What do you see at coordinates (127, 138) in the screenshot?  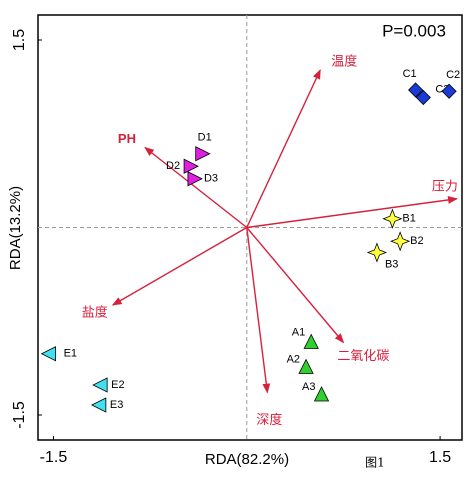 I see `vector-label: PH` at bounding box center [127, 138].